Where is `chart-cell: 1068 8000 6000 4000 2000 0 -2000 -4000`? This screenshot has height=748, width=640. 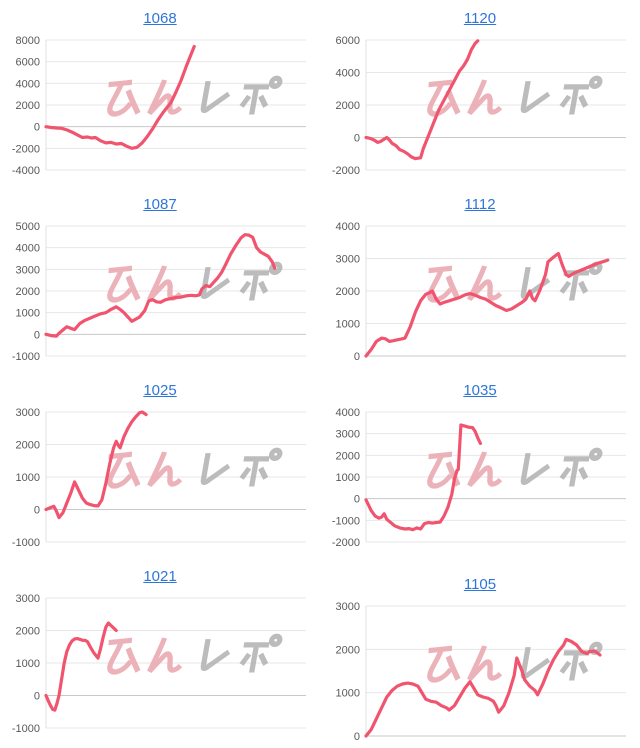
chart-cell: 1068 8000 6000 4000 2000 0 -2000 -4000 is located at coordinates (160, 93).